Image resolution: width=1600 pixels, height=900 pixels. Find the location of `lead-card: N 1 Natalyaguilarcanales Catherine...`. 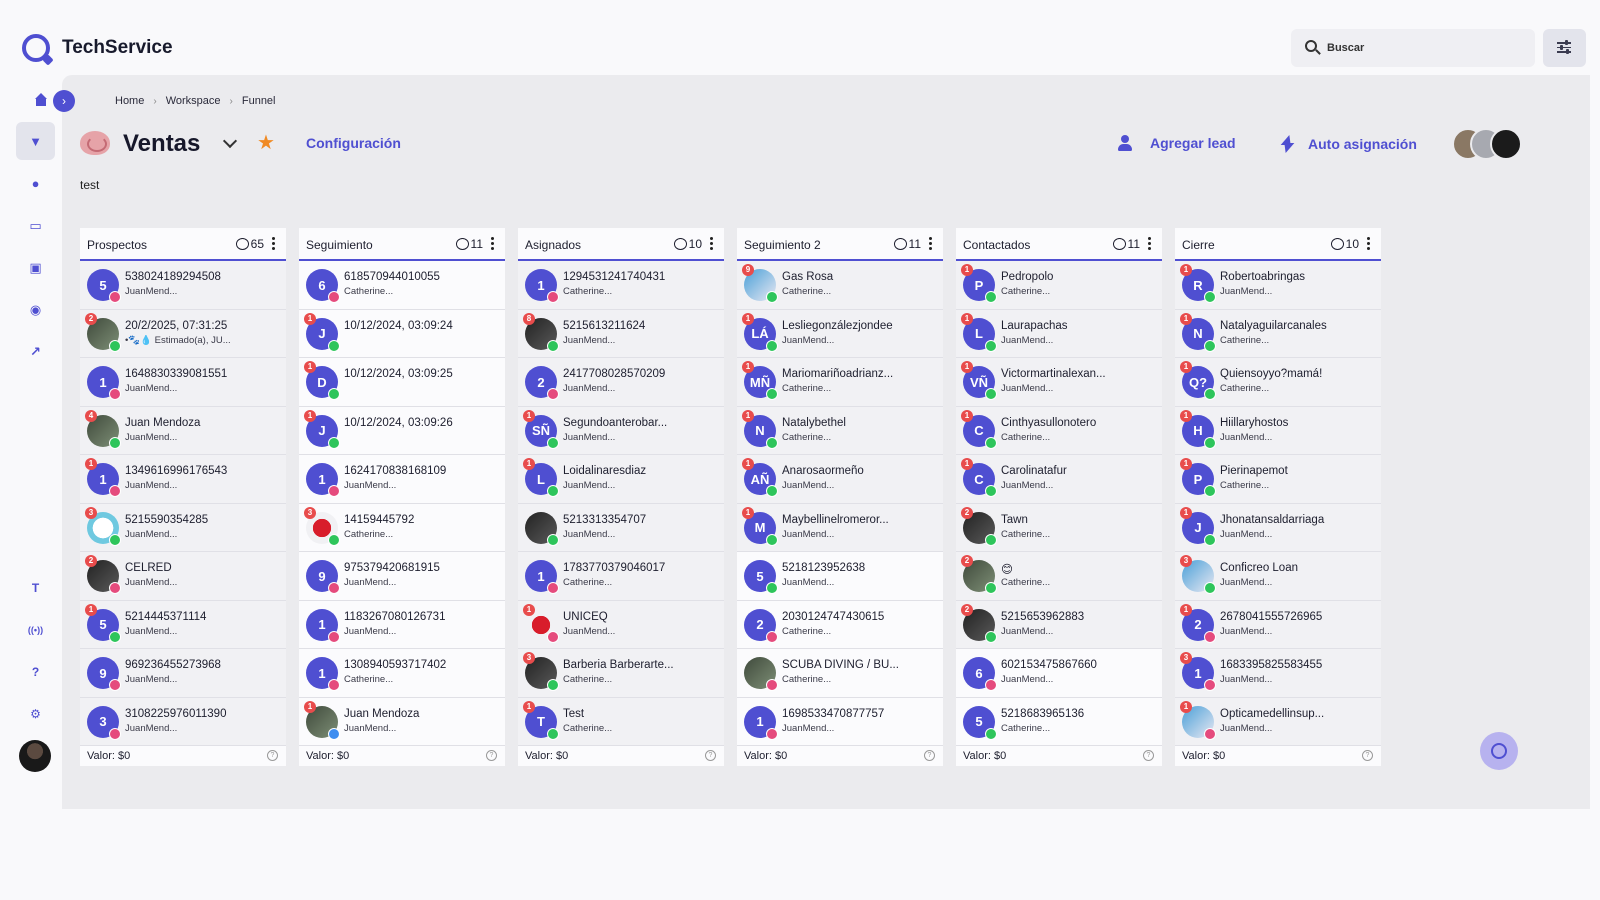

lead-card: N 1 Natalyaguilarcanales Catherine... is located at coordinates (1278, 333).